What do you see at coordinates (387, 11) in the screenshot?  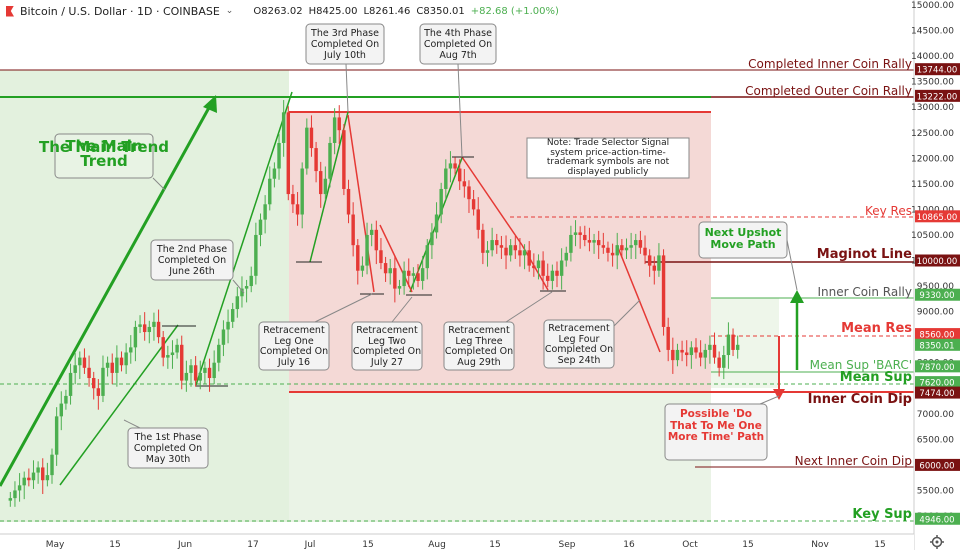 I see `ohlc-low: L8261.46` at bounding box center [387, 11].